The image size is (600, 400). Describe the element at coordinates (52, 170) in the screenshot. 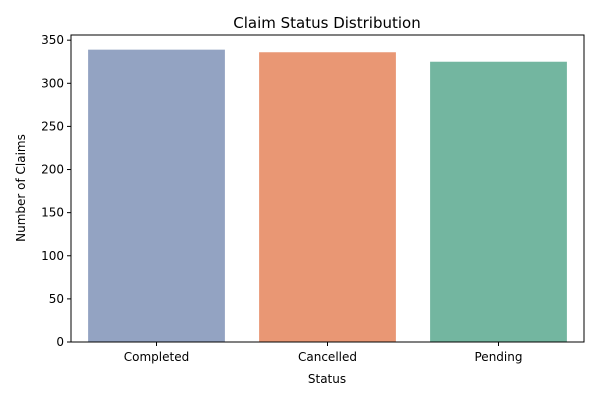

I see `y-tick-label: 200` at that location.